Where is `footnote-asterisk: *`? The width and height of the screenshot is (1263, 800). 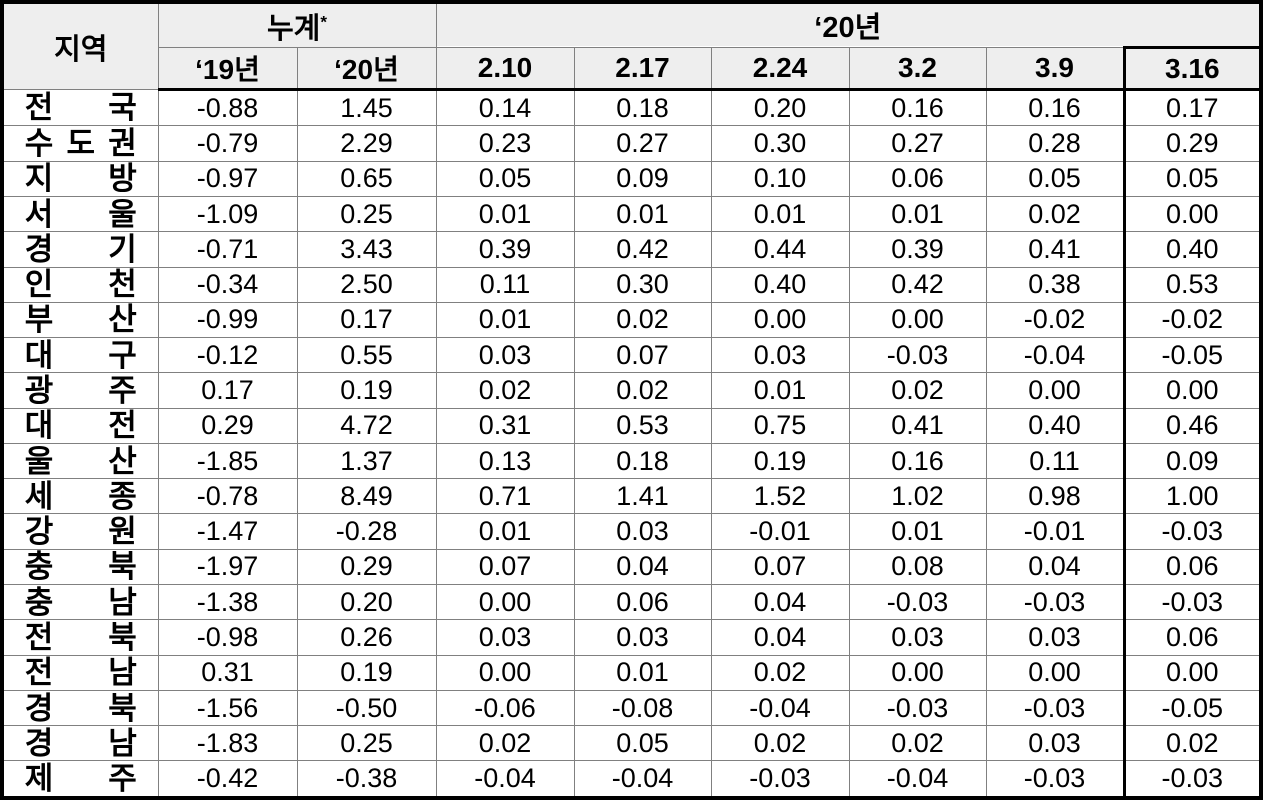 footnote-asterisk: * is located at coordinates (323, 21).